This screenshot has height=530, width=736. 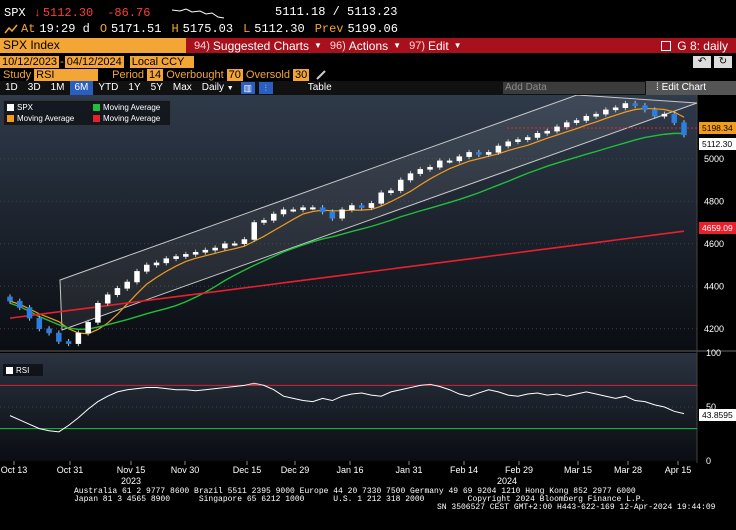 What do you see at coordinates (507, 481) in the screenshot?
I see `year-label: 2024` at bounding box center [507, 481].